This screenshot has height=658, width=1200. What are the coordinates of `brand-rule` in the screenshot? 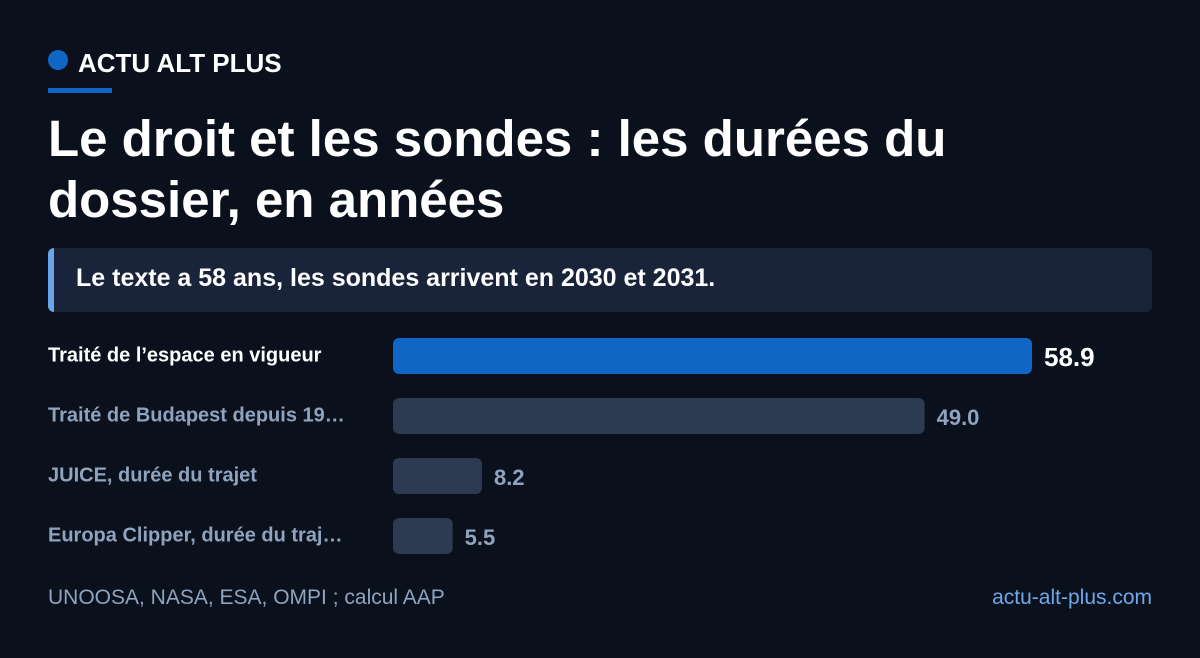 It's located at (80, 90).